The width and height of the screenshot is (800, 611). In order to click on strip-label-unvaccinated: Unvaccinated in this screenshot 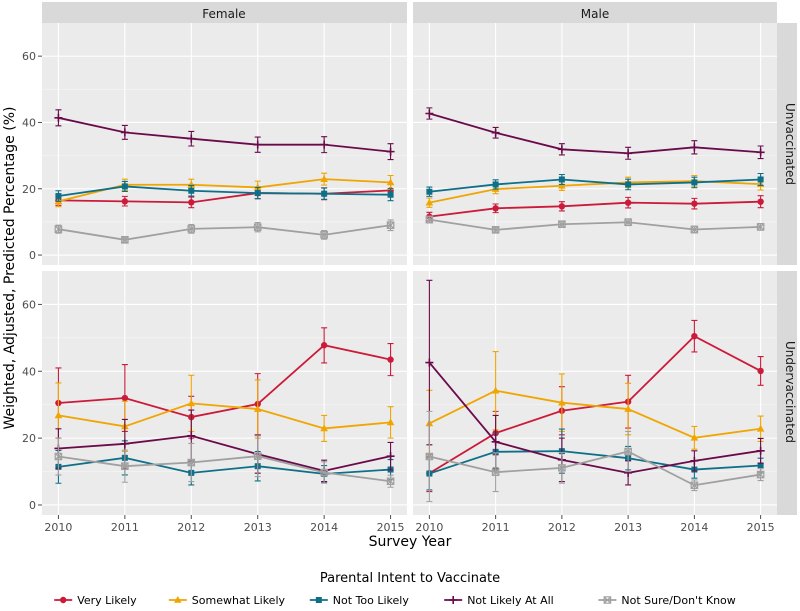, I will do `click(790, 144)`.